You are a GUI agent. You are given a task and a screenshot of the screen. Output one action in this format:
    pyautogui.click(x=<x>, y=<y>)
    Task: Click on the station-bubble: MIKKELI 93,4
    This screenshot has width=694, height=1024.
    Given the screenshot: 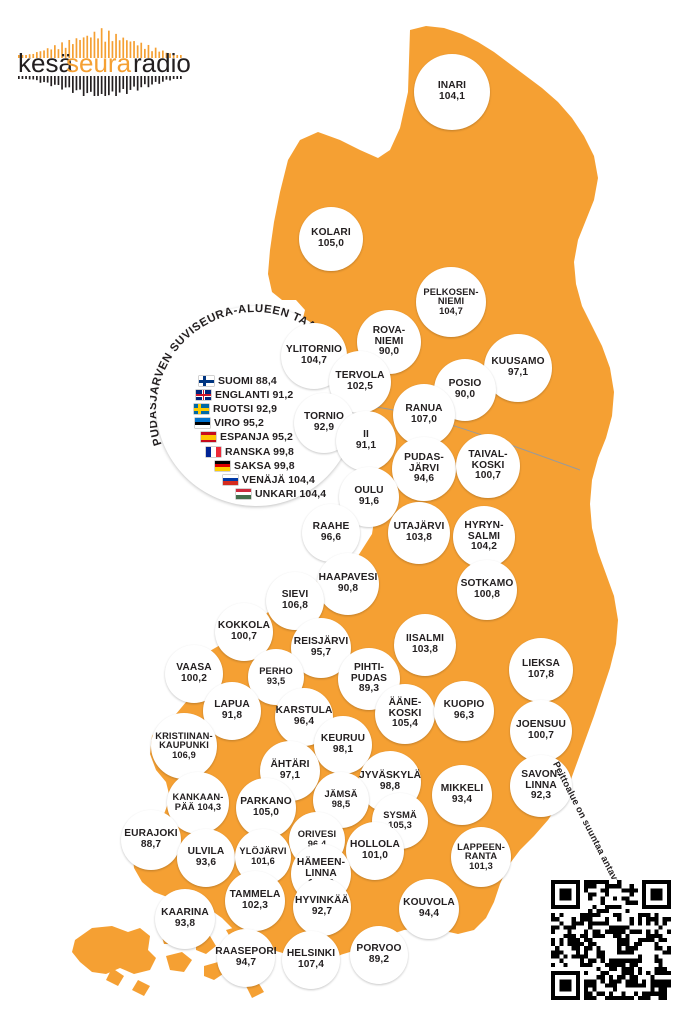 What is the action you would take?
    pyautogui.click(x=462, y=795)
    